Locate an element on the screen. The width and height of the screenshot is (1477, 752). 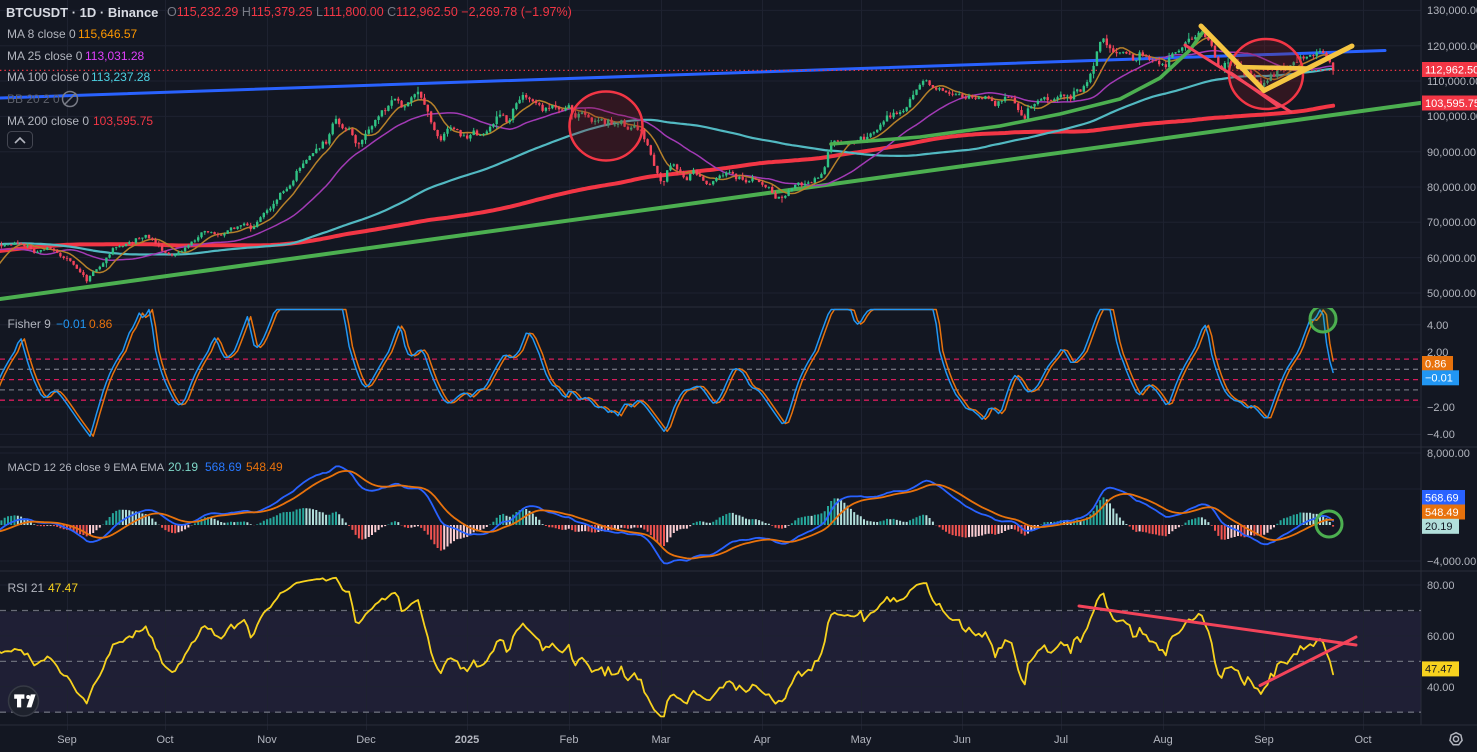
svg-text: 8,000.00 is located at coordinates (1448, 454).